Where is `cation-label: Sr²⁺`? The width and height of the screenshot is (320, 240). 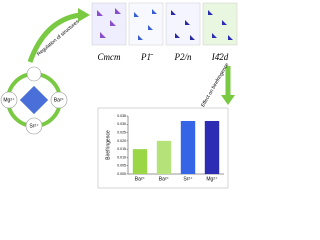
cation-label: Sr²⁺ is located at coordinates (34, 126).